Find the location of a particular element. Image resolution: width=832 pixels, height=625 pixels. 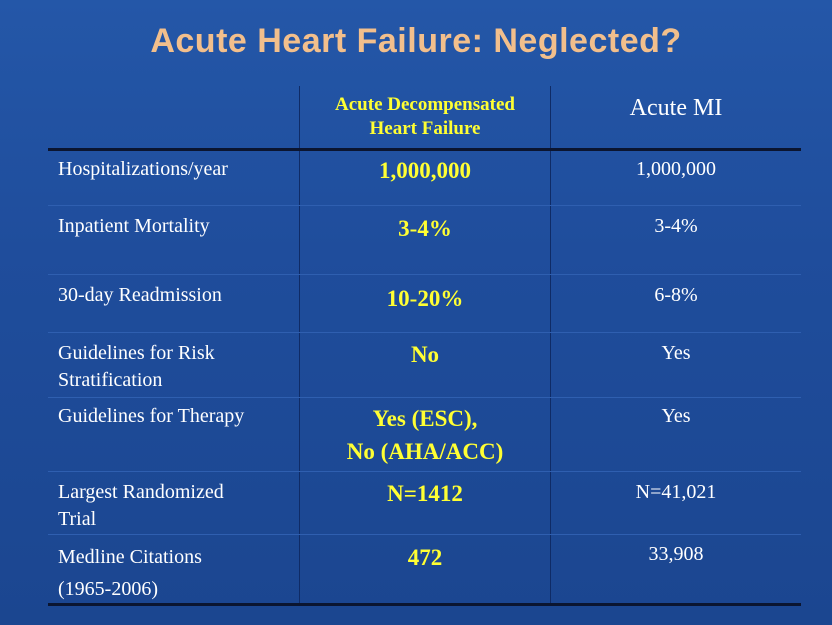

row-label-line1: Medline Citations is located at coordinates (130, 557).